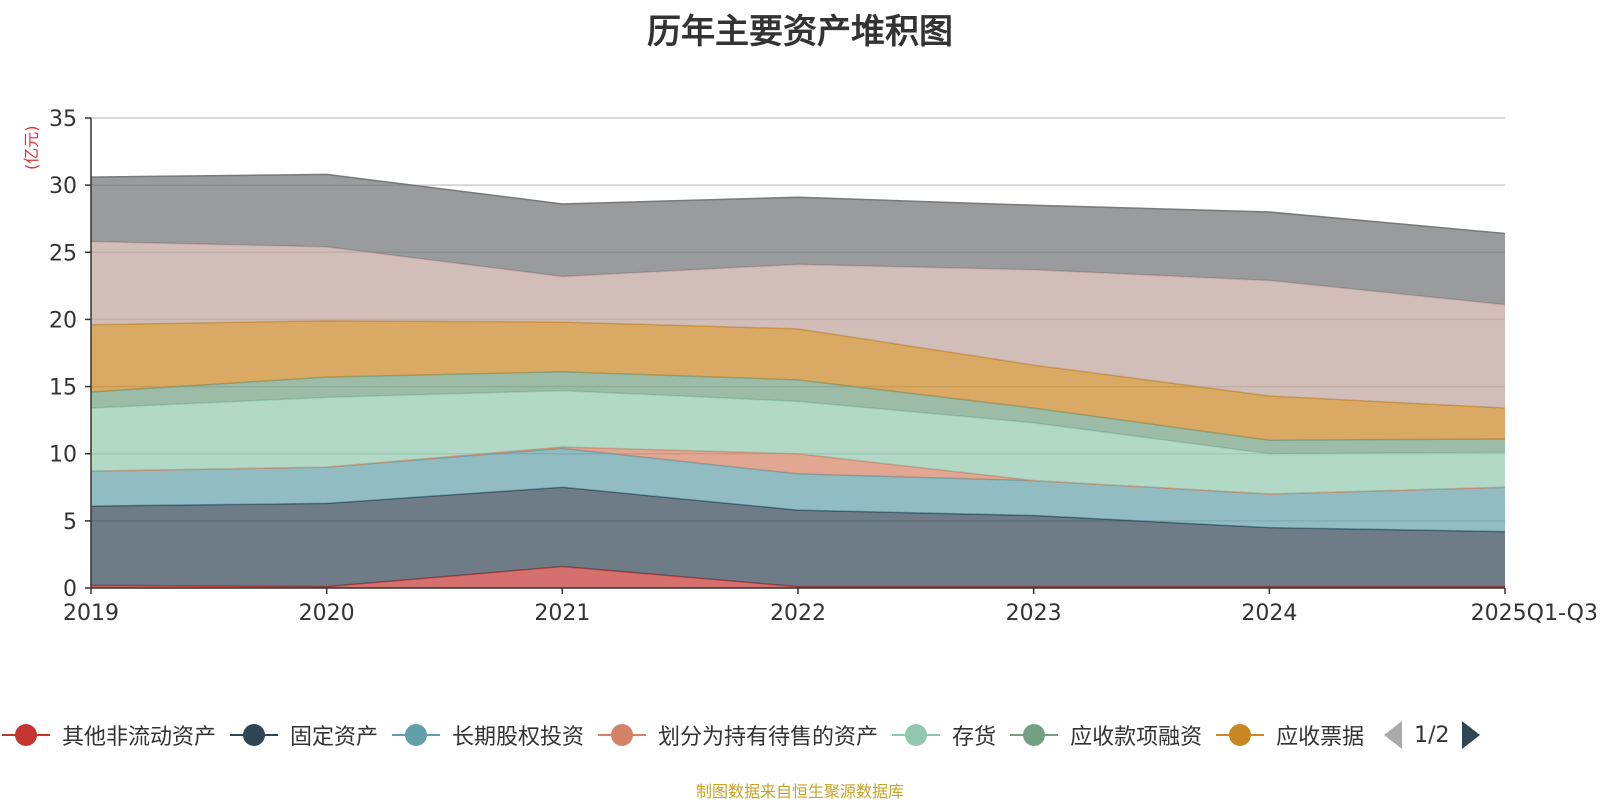 The image size is (1600, 802). I want to click on legend-pager: 1/2, so click(1432, 735).